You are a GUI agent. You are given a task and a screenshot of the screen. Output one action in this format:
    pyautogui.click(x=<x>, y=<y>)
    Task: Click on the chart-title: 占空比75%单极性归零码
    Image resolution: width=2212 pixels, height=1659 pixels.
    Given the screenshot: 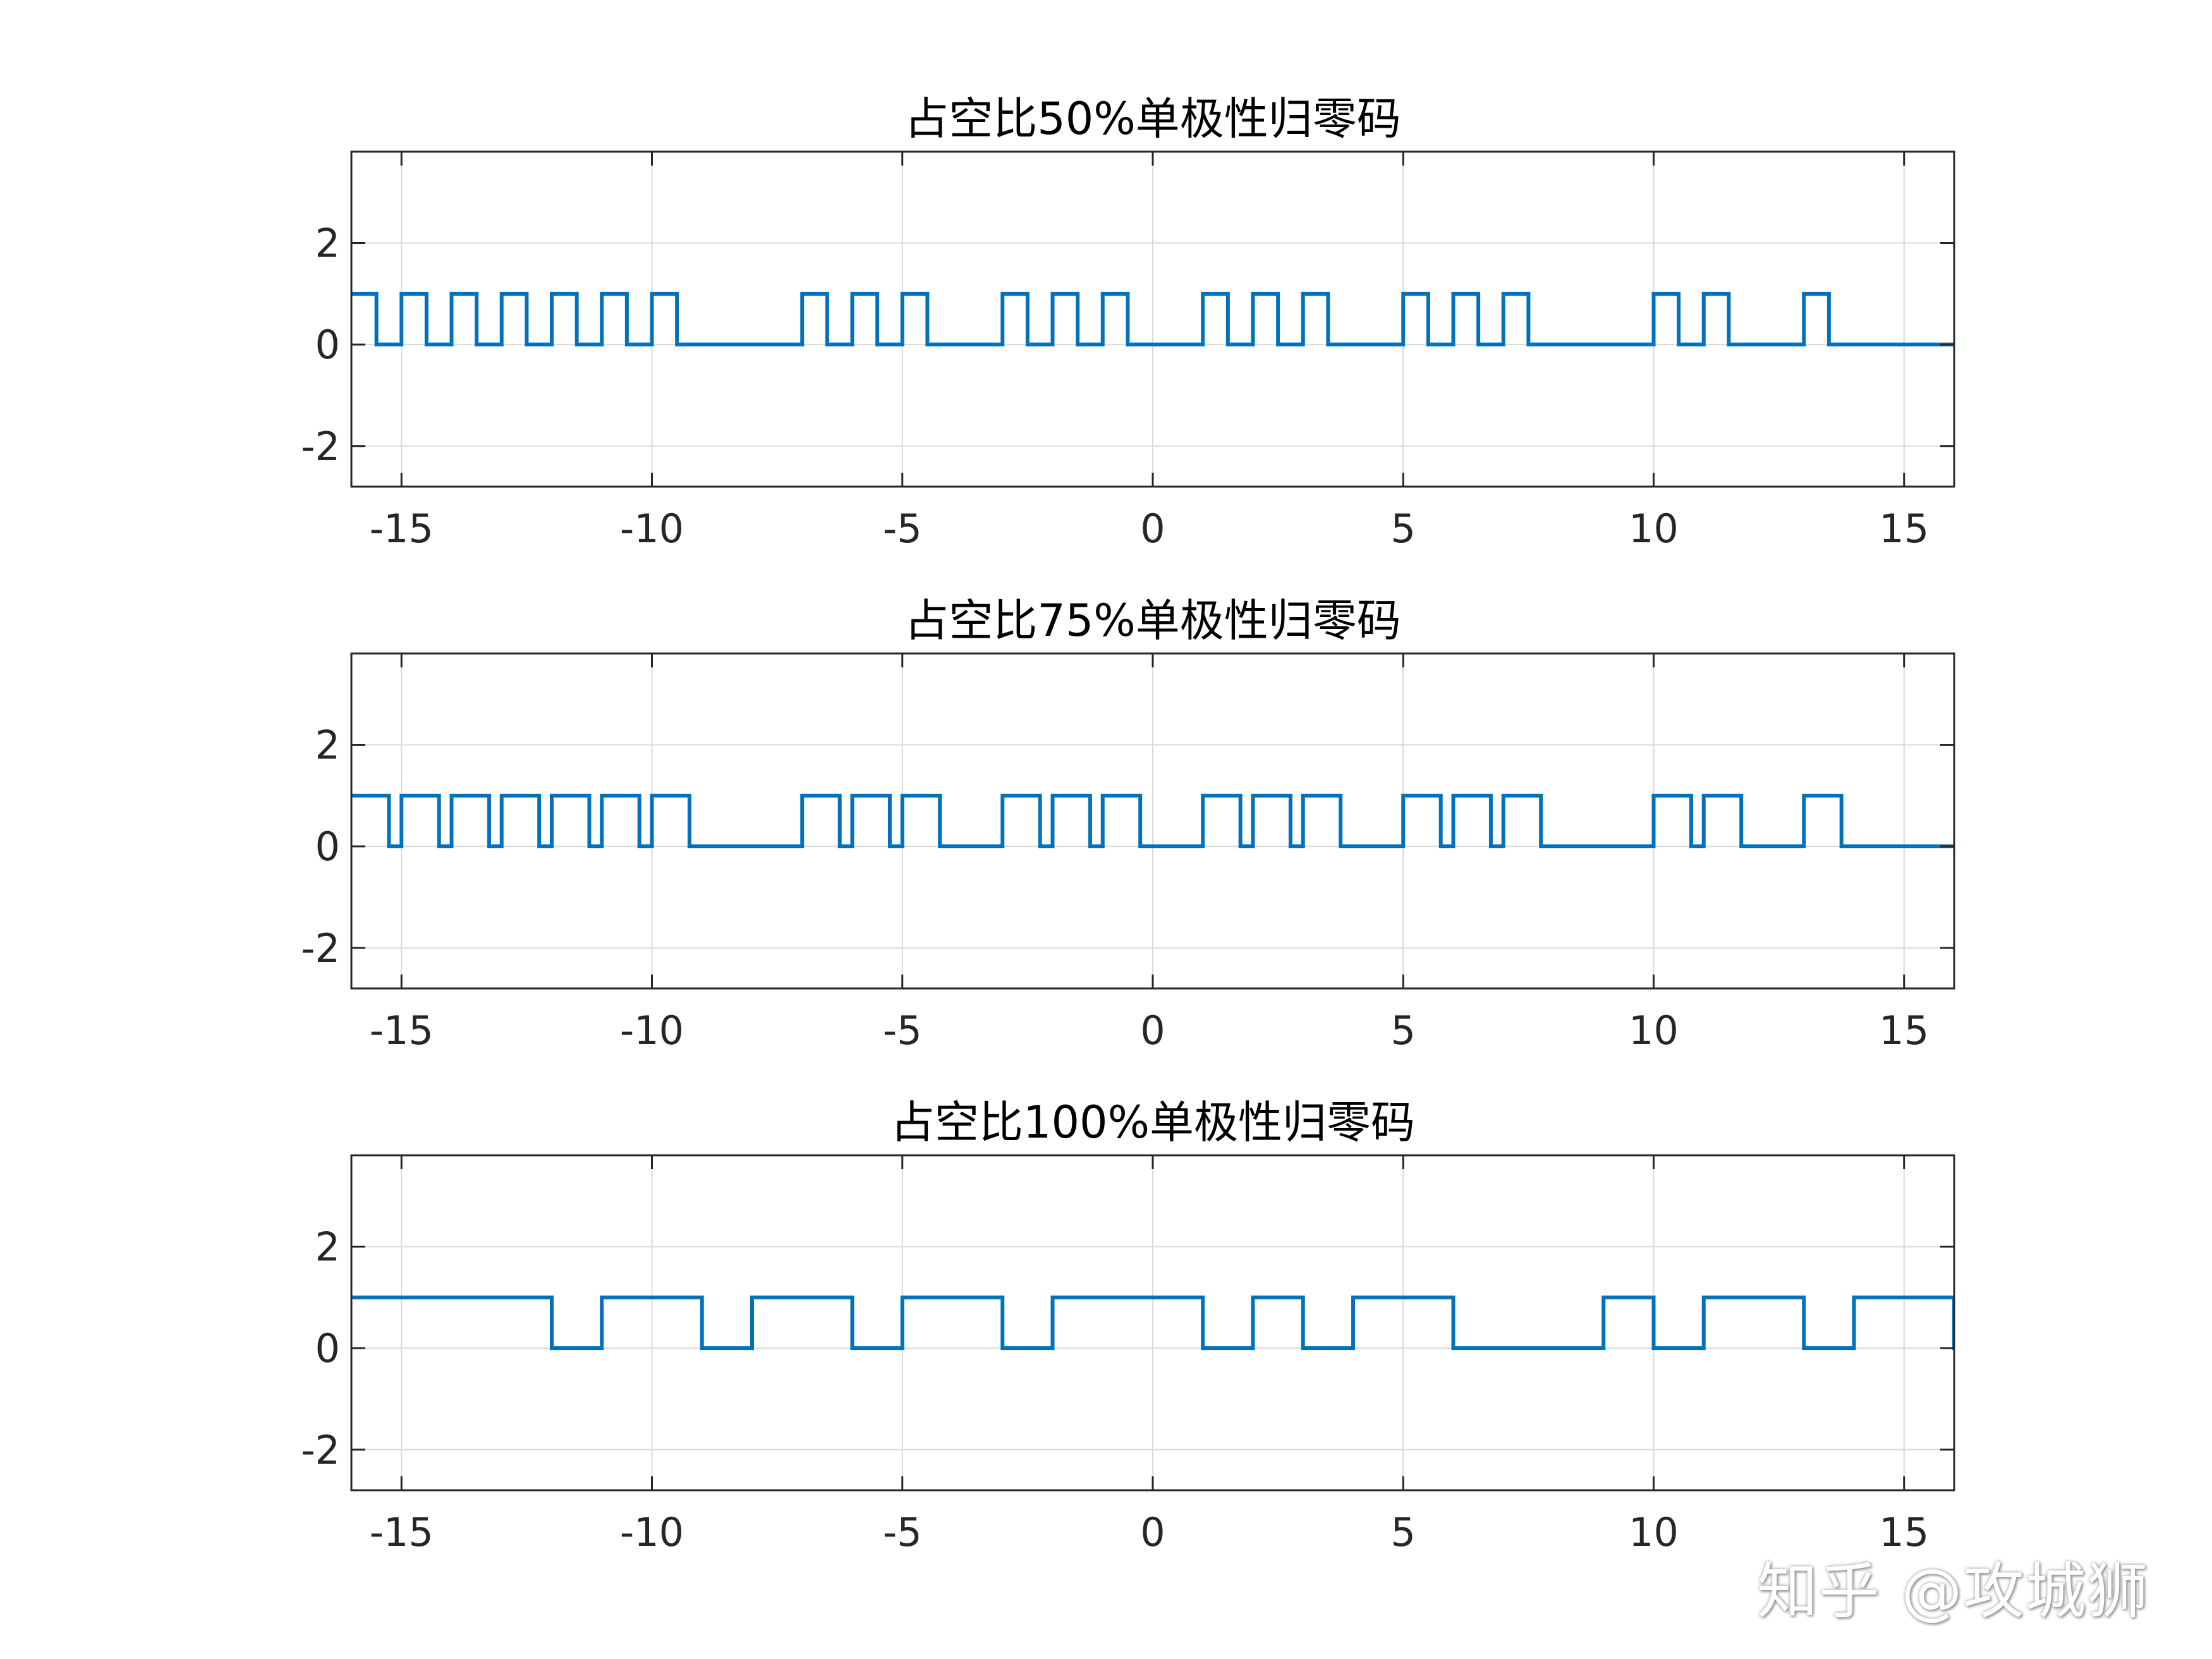 What is the action you would take?
    pyautogui.click(x=1152, y=621)
    